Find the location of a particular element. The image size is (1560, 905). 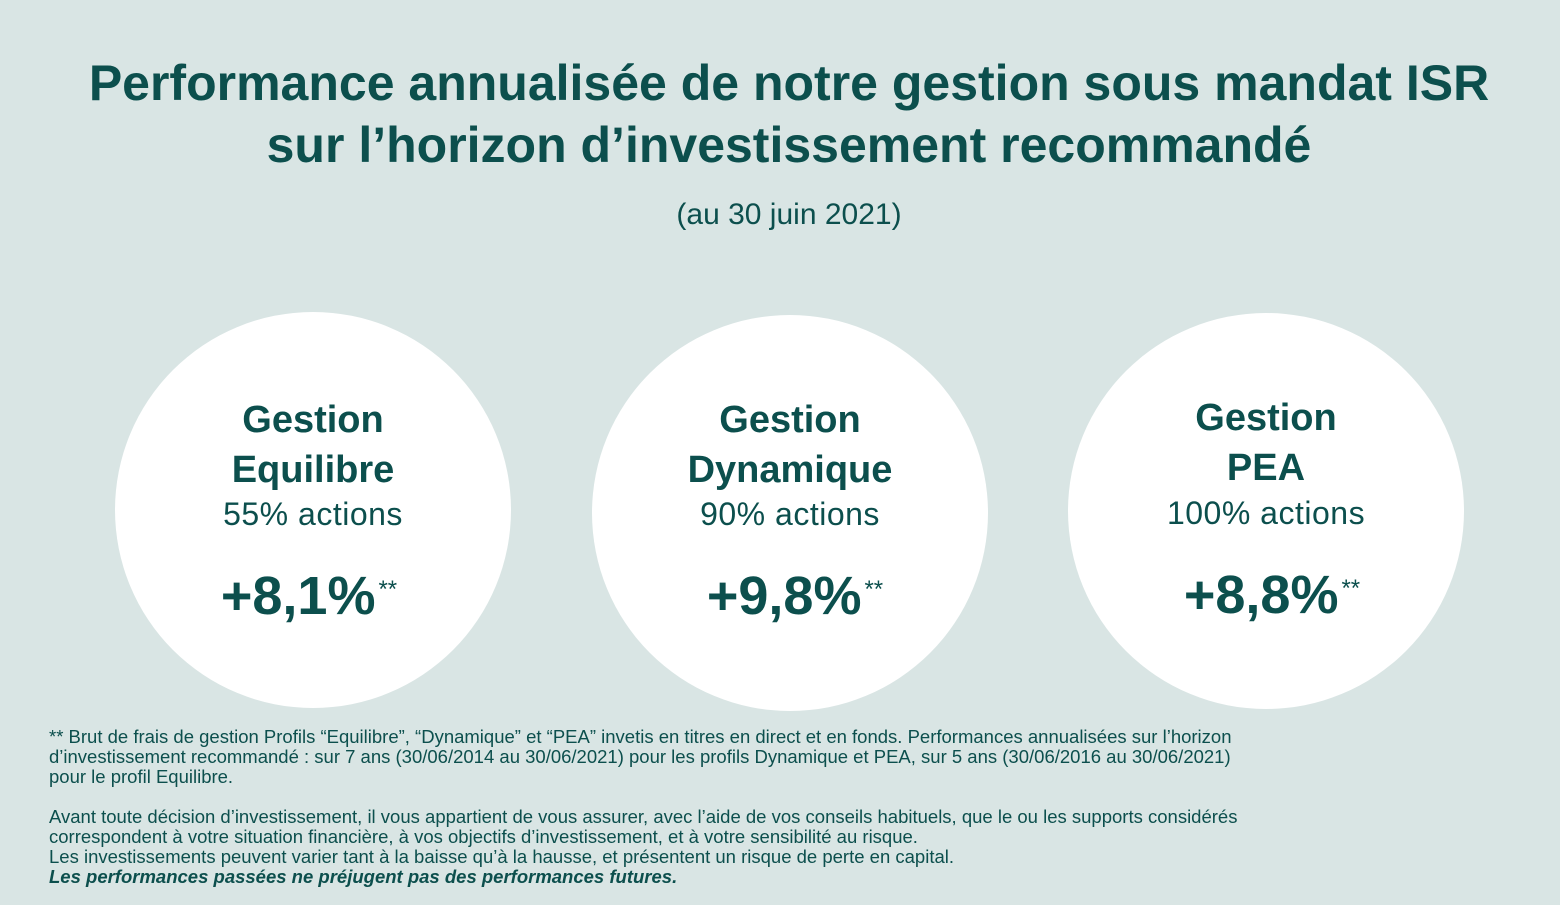

profile-name-line-2: Equilibre is located at coordinates (313, 470).